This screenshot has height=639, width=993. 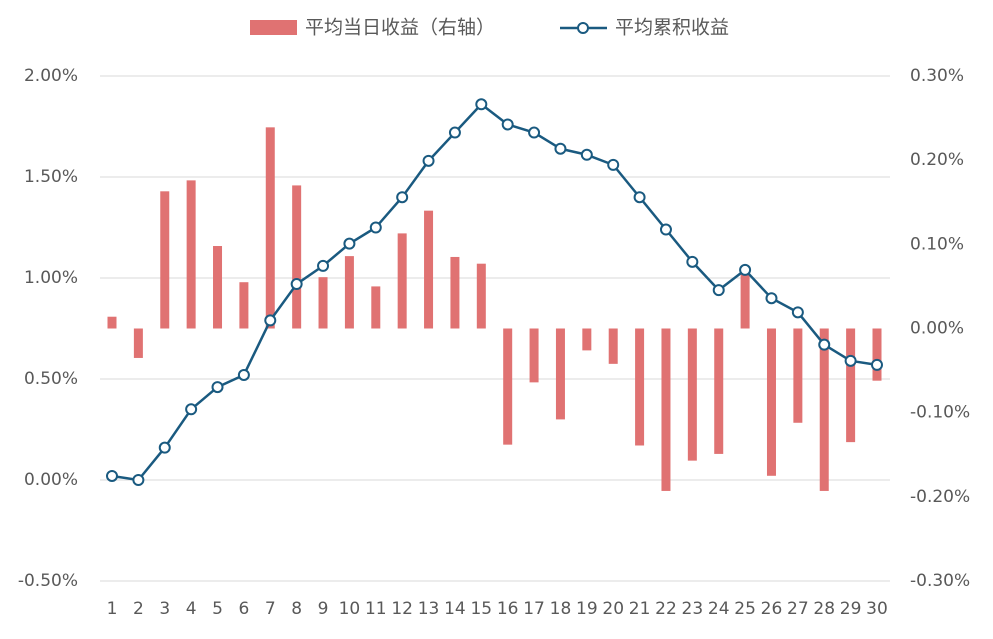 I want to click on y2-tick-label: 0.00%, so click(x=937, y=329).